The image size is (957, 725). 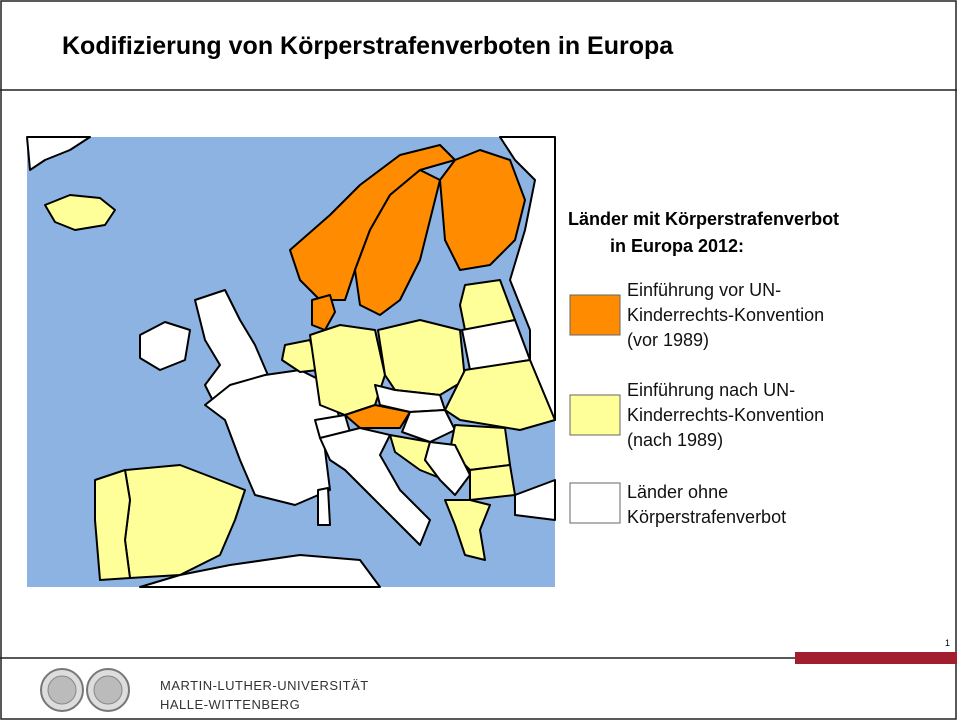 What do you see at coordinates (492, 482) in the screenshot?
I see `bulgaria` at bounding box center [492, 482].